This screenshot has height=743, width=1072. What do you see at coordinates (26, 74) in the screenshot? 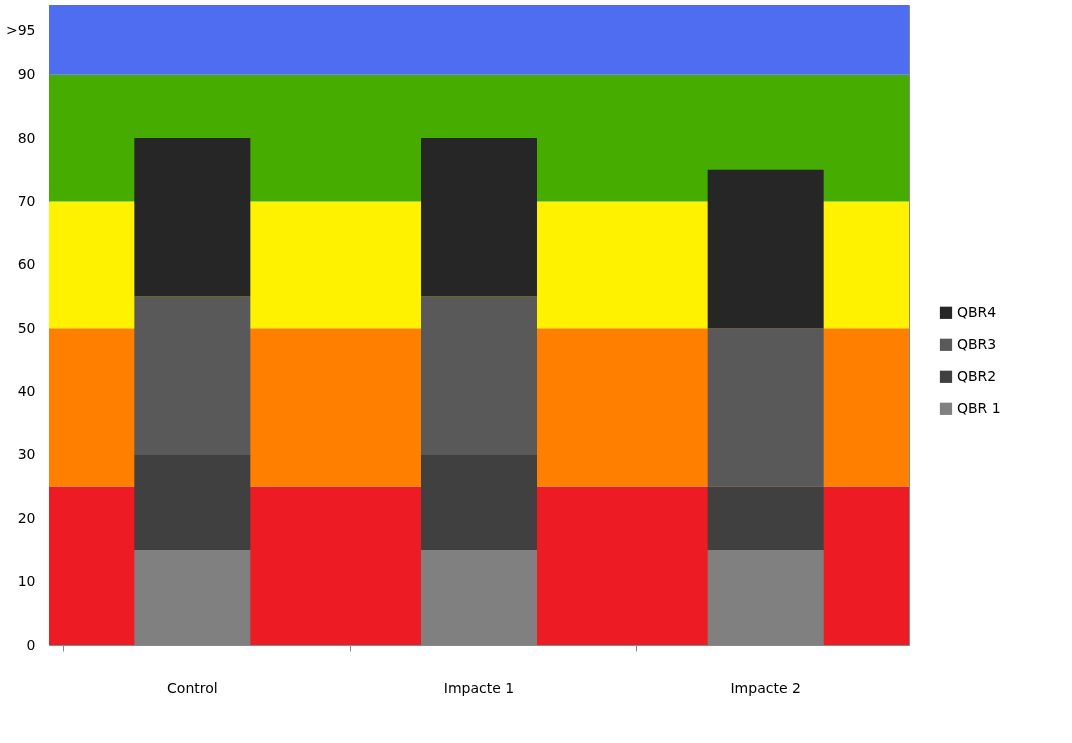
I see `y-tick-label: 90` at bounding box center [26, 74].